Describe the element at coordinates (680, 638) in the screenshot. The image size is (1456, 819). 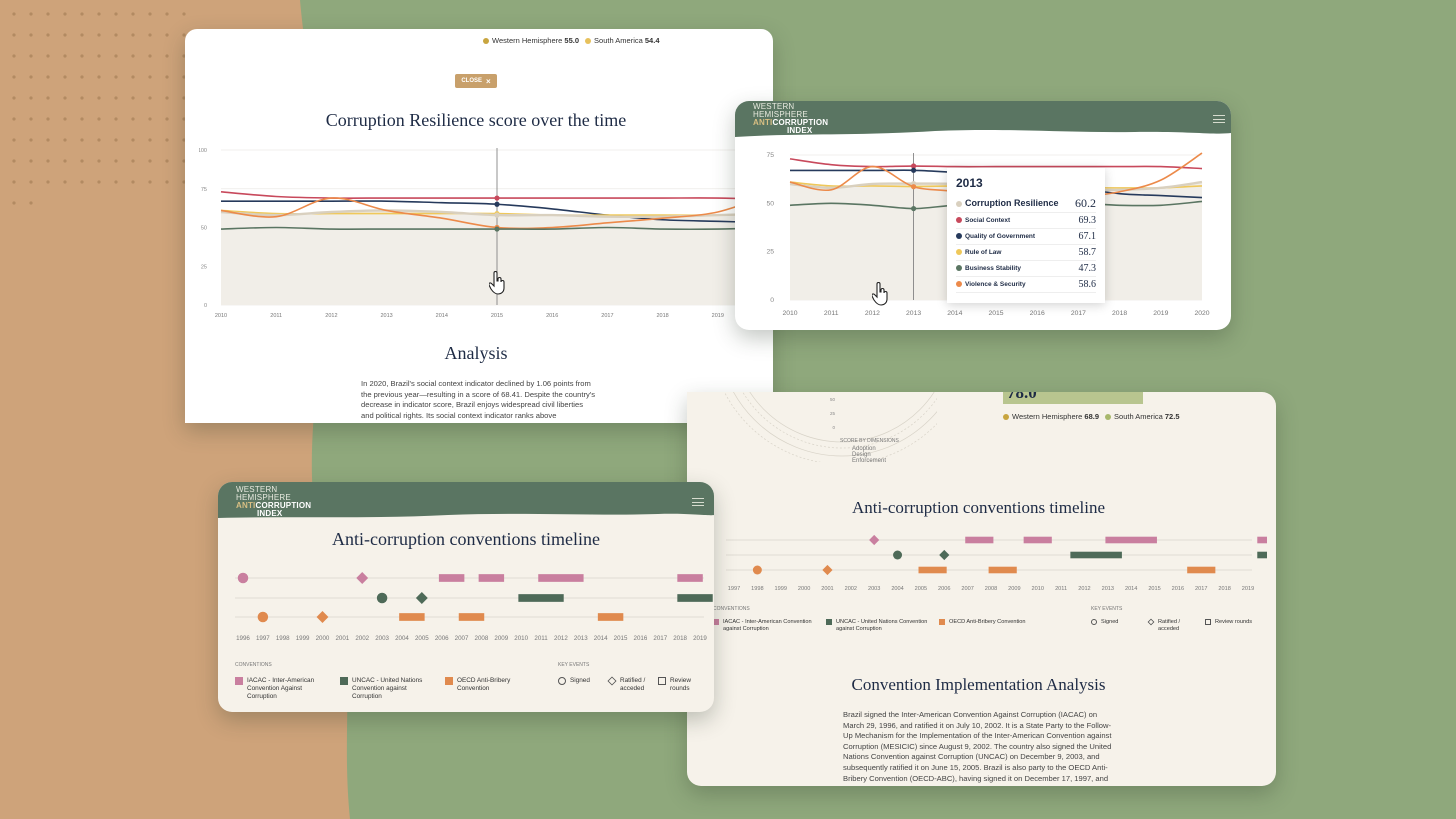
I see `year-label: 2018` at that location.